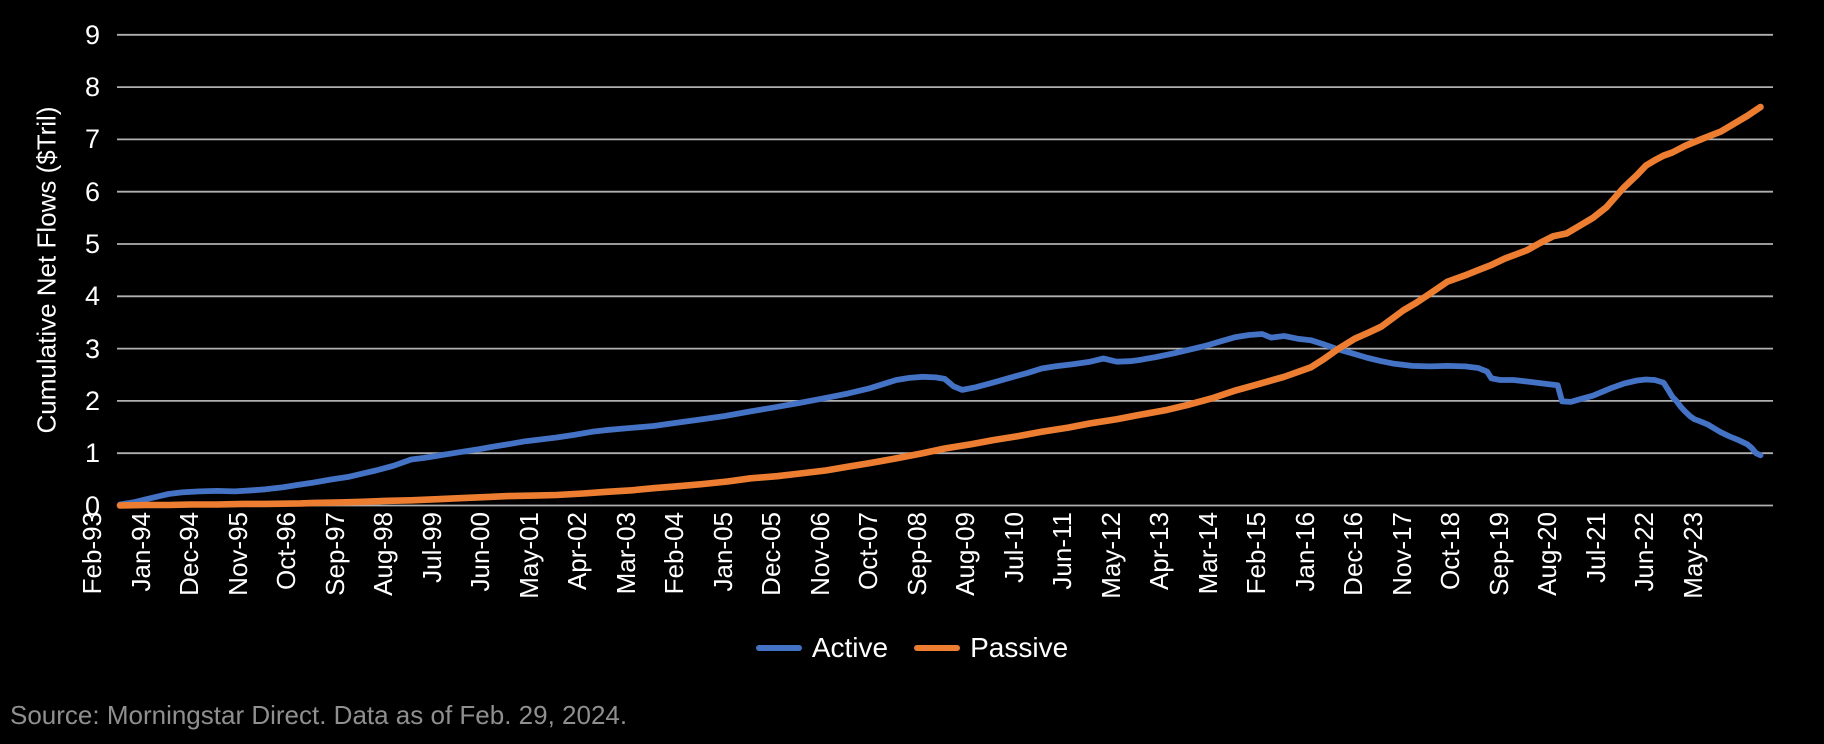  Describe the element at coordinates (965, 554) in the screenshot. I see `x-tick-label-Aug-09: Aug-09` at that location.